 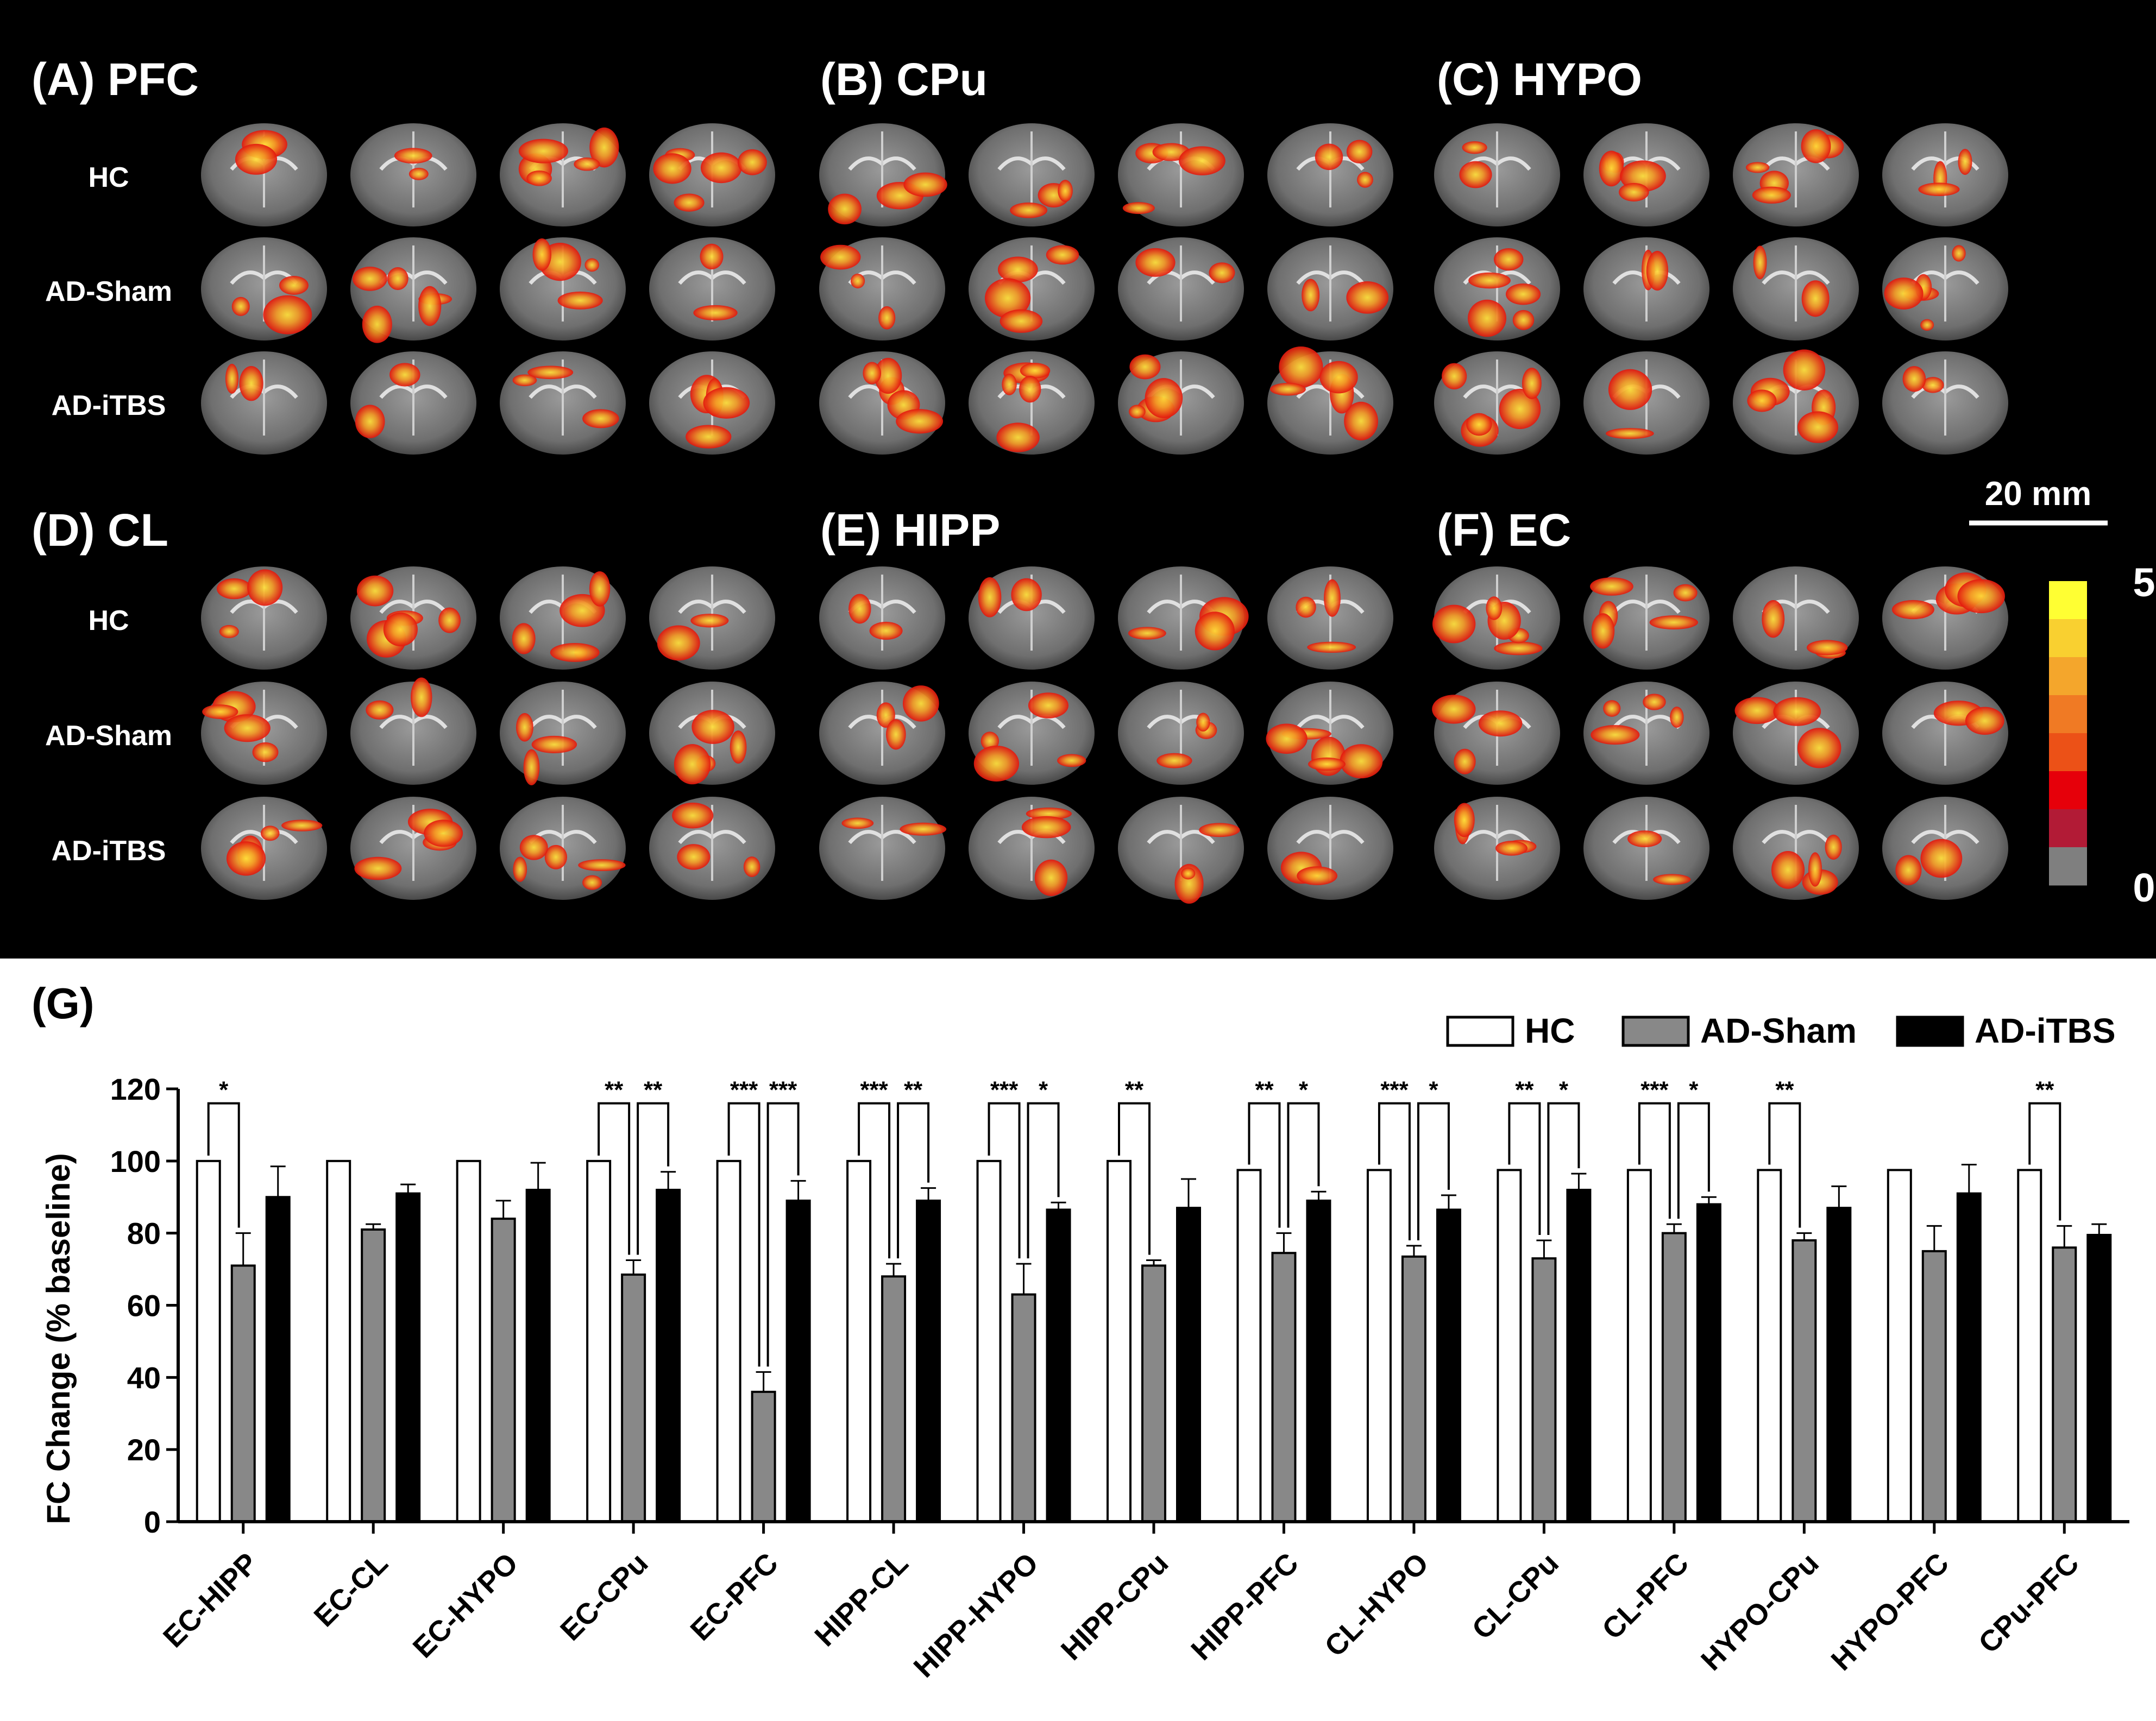 What do you see at coordinates (976, 1615) in the screenshot?
I see `x-tick-label: HIPP-HYPO` at bounding box center [976, 1615].